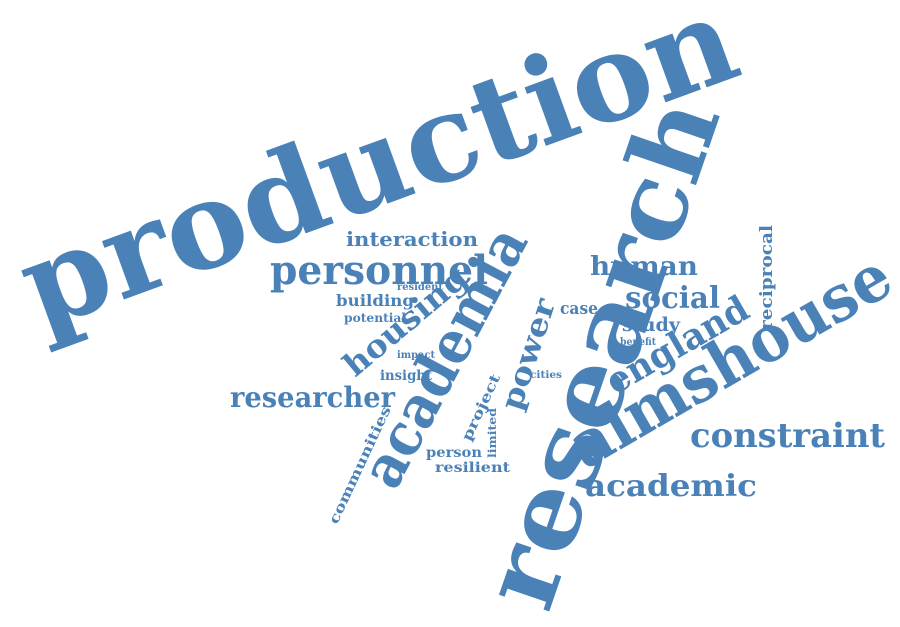 The height and width of the screenshot is (627, 900). Describe the element at coordinates (638, 342) in the screenshot. I see `word-benefit: benefit` at that location.